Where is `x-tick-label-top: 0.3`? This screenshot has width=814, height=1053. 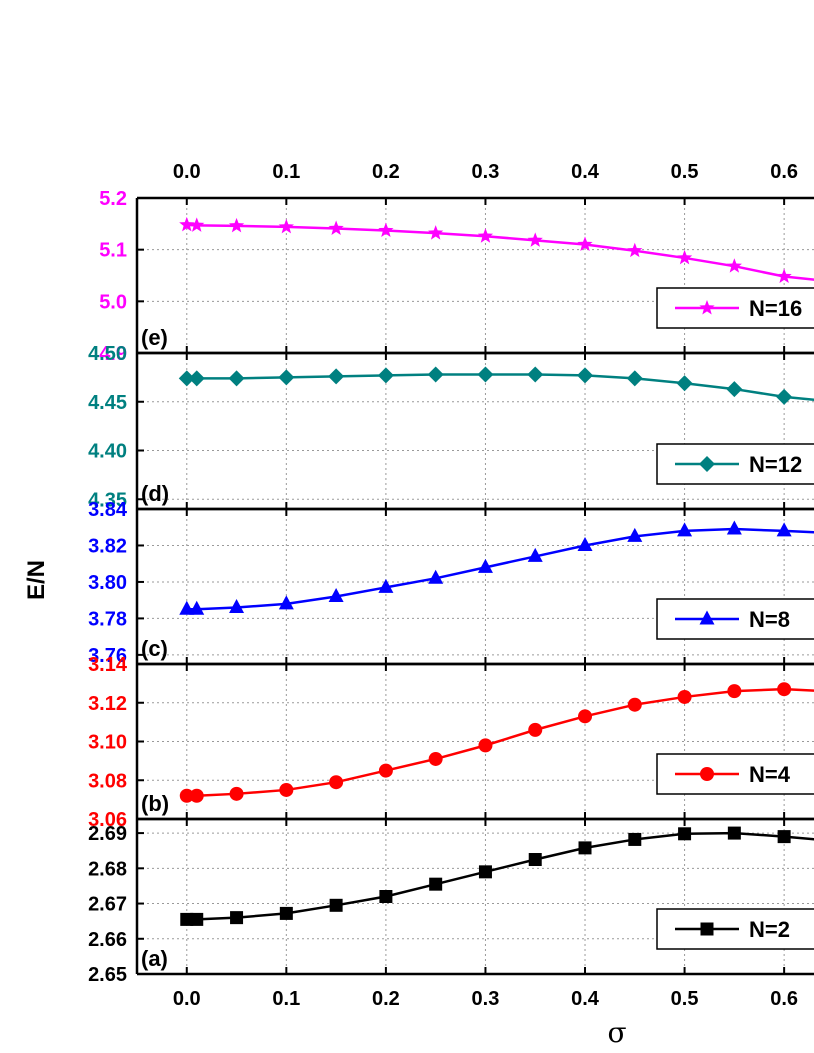 x-tick-label-top: 0.3 is located at coordinates (486, 172).